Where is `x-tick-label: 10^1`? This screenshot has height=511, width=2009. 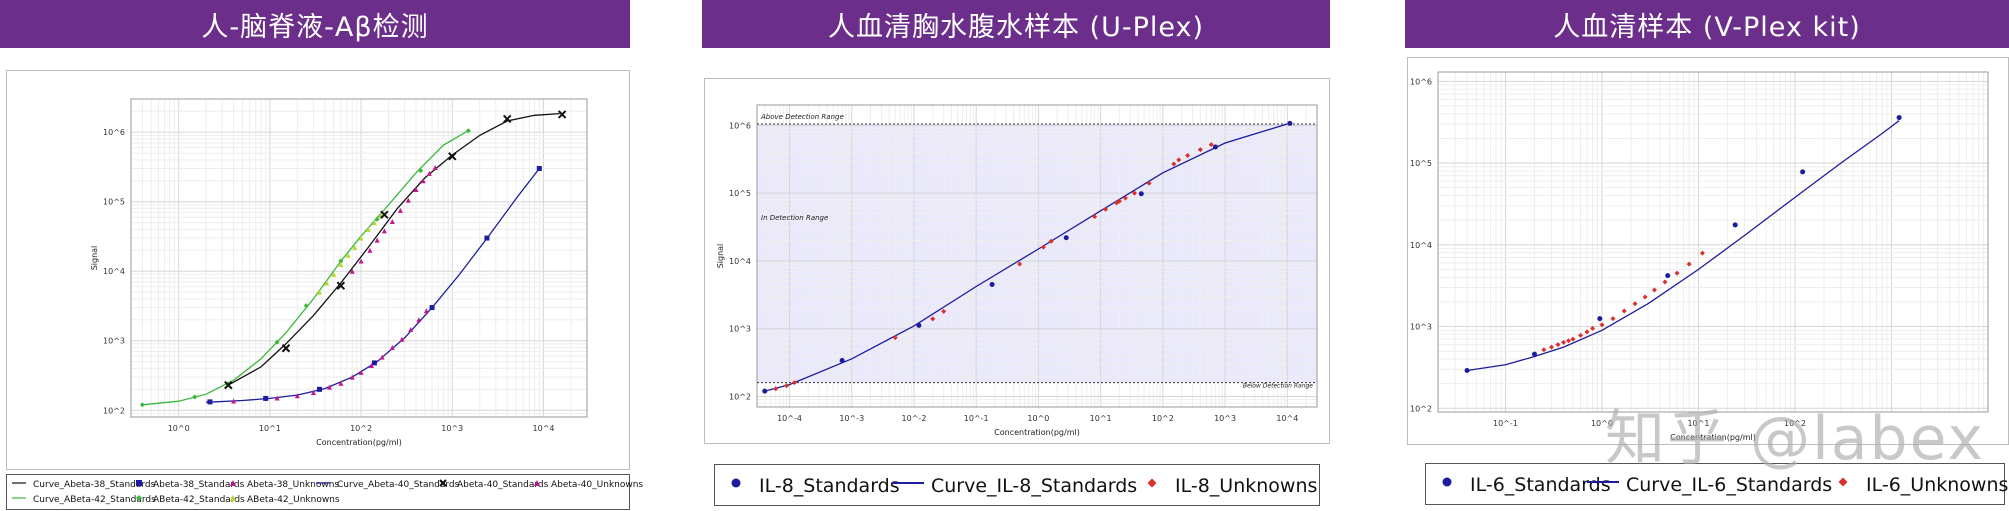 x-tick-label: 10^1 is located at coordinates (1101, 418).